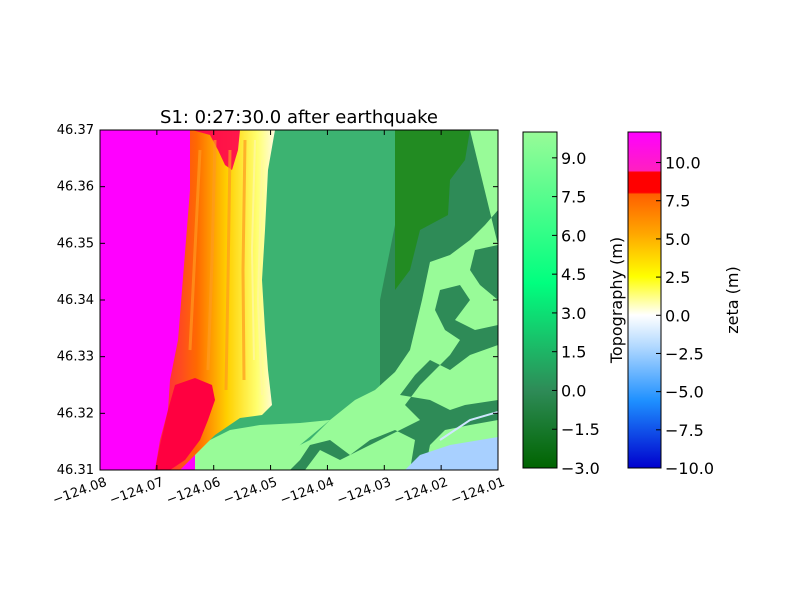 The width and height of the screenshot is (800, 600). I want to click on colorbar-tick-label: 2.5, so click(677, 277).